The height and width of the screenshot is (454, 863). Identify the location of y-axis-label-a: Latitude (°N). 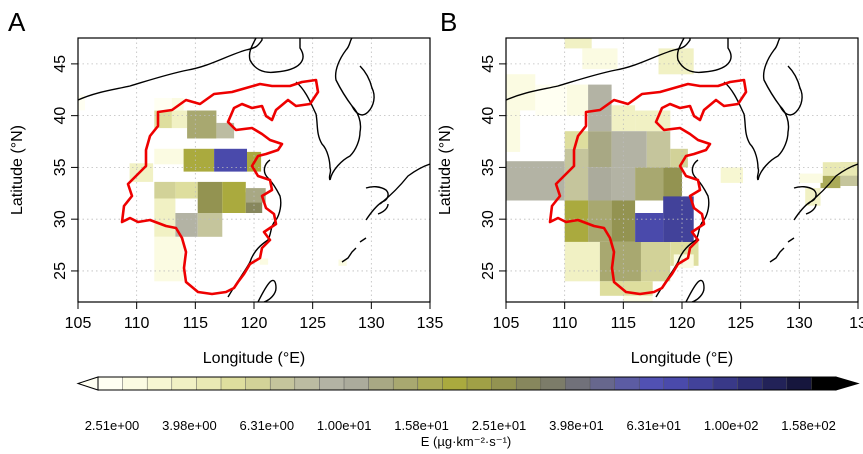
(17, 170).